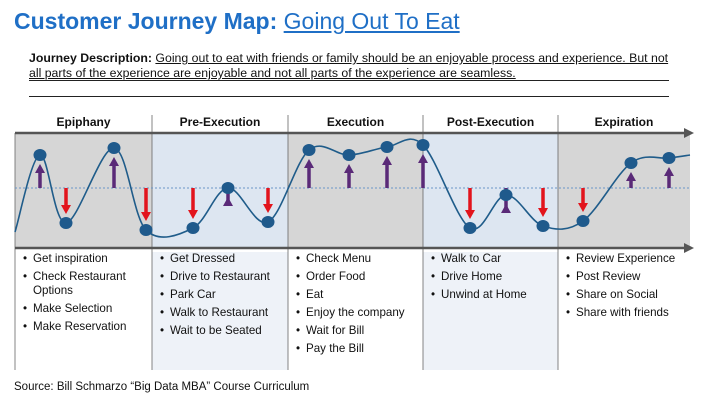 Image resolution: width=710 pixels, height=400 pixels. I want to click on phase-step: Wait to be Seated, so click(221, 331).